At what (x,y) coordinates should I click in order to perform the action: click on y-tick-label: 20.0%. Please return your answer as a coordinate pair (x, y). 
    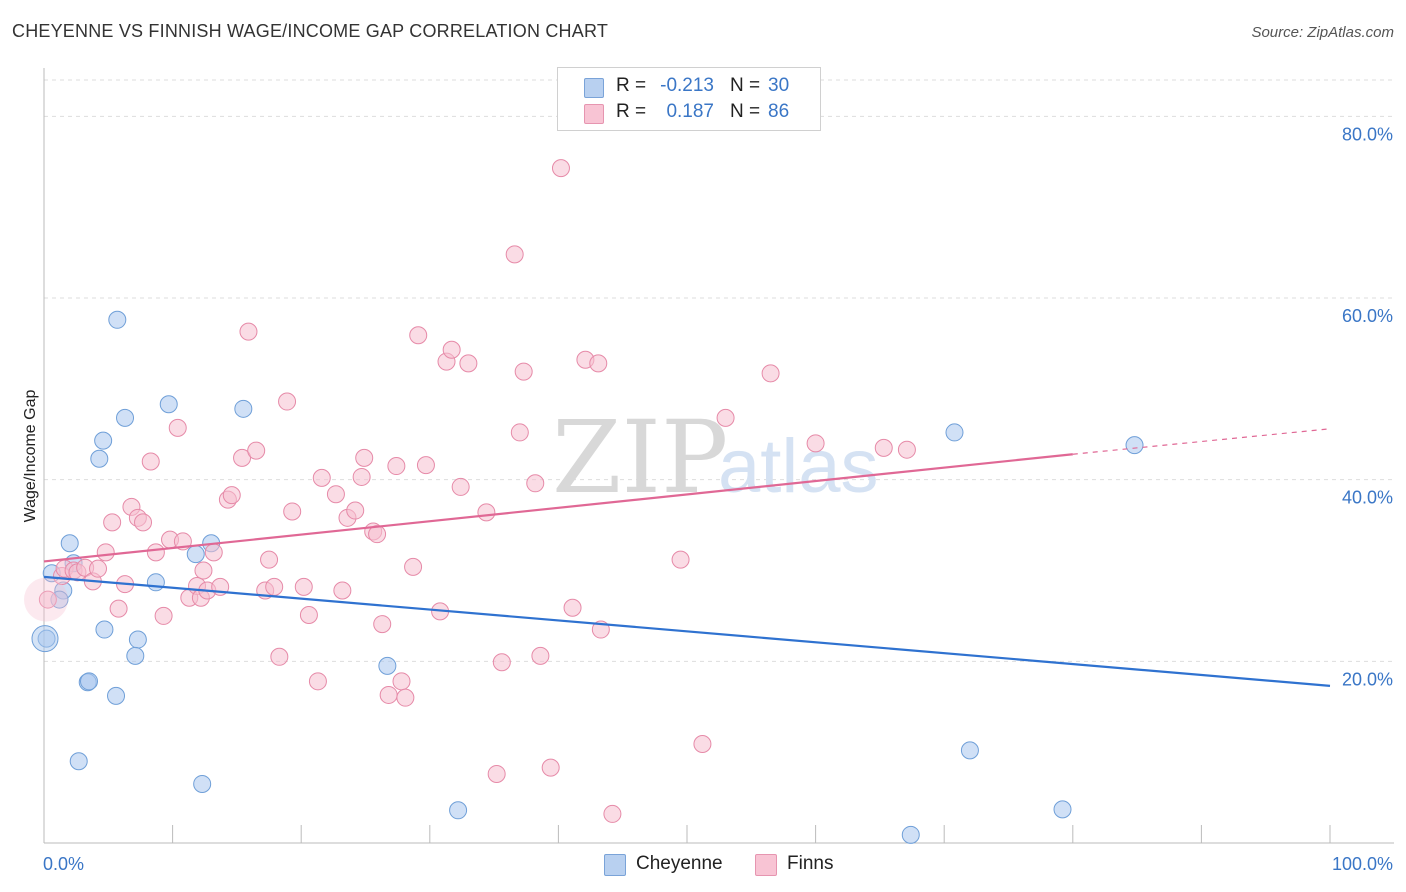
    Looking at the image, I should click on (1367, 679).